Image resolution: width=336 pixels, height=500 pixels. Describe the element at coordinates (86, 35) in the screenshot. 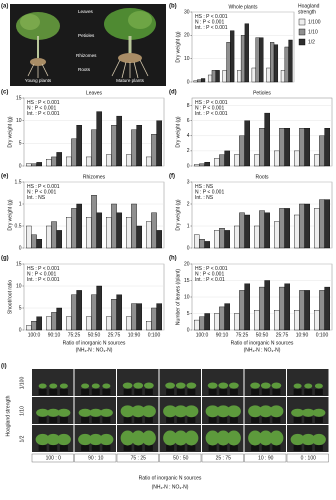

I see `organ-label: Petioles` at that location.